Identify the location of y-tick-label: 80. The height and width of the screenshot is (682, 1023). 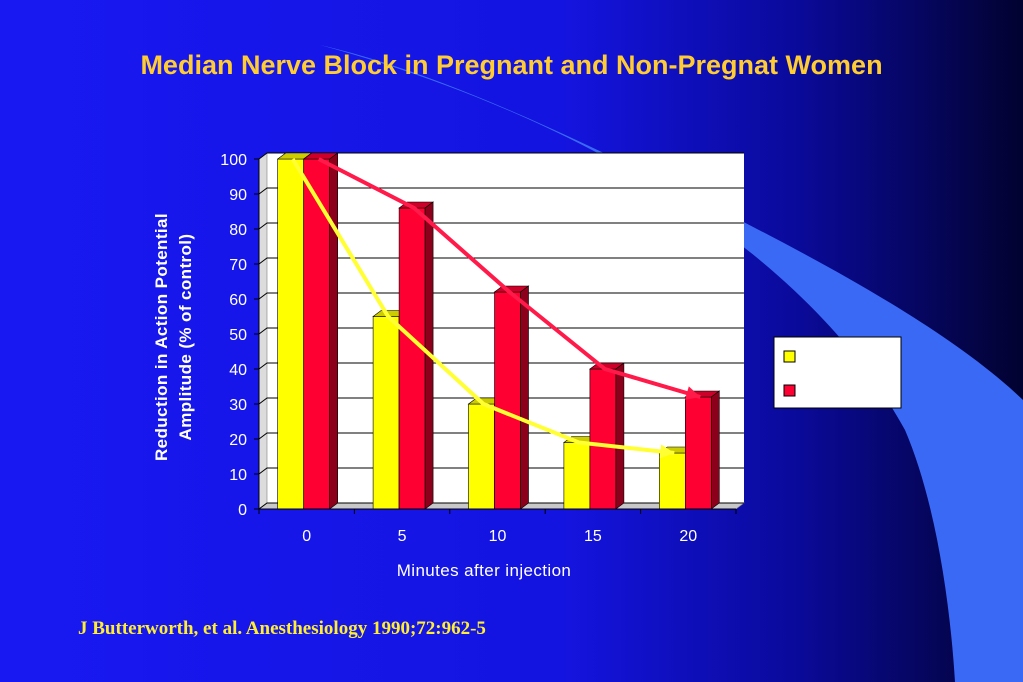
(238, 230).